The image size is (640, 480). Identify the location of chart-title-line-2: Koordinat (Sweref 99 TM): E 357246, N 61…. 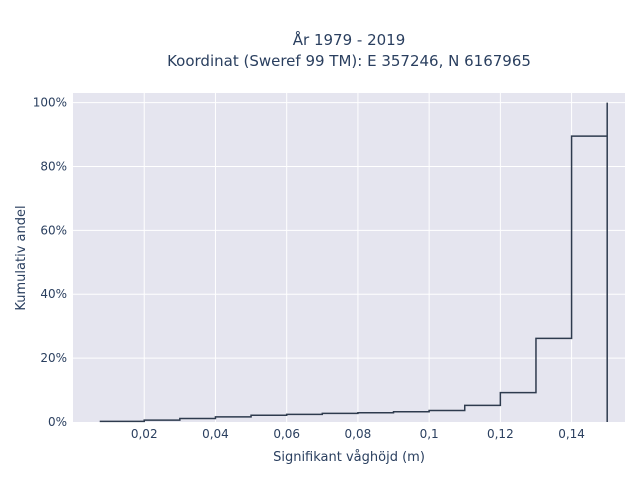
(349, 61).